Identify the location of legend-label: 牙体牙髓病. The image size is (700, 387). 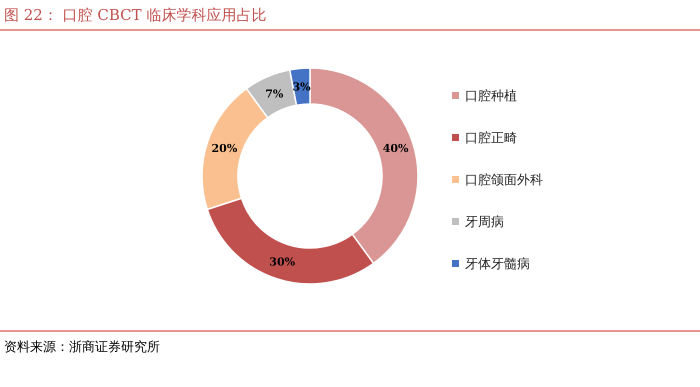
(497, 264).